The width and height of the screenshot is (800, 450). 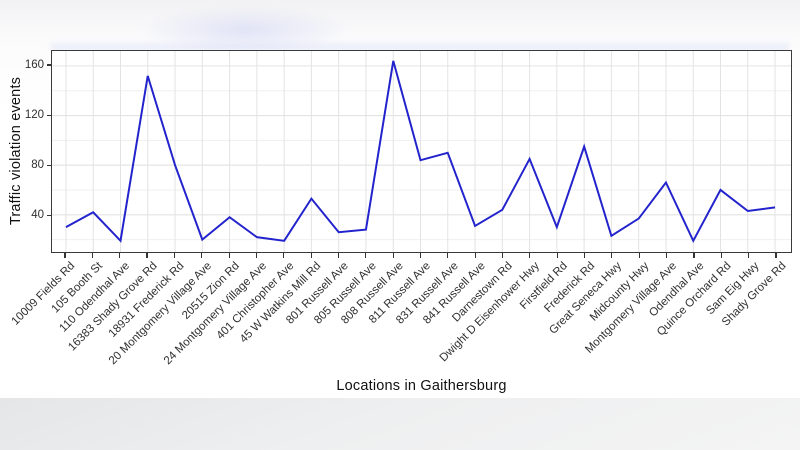 I want to click on y-axis-title: Traffic violation events, so click(x=16, y=151).